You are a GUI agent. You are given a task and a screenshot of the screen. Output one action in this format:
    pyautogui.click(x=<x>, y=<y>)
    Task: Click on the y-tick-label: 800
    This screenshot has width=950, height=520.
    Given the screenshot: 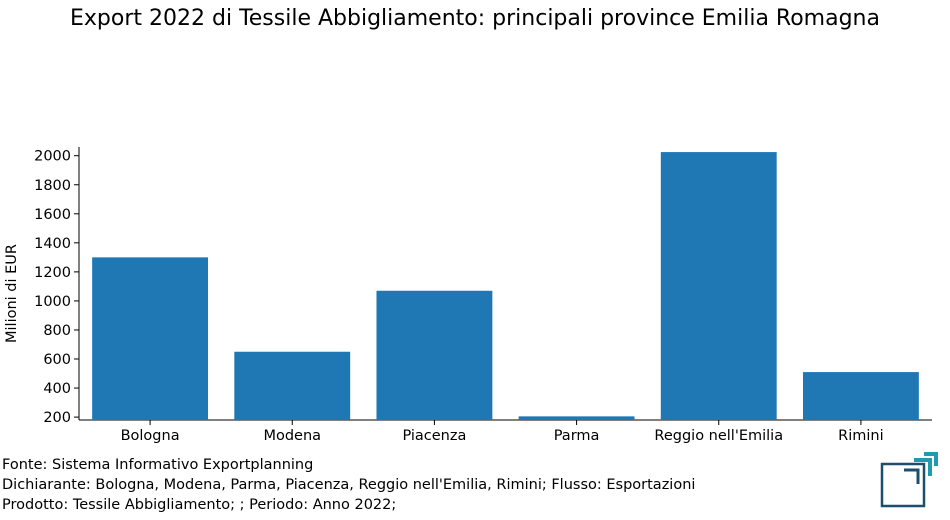 What is the action you would take?
    pyautogui.click(x=57, y=331)
    